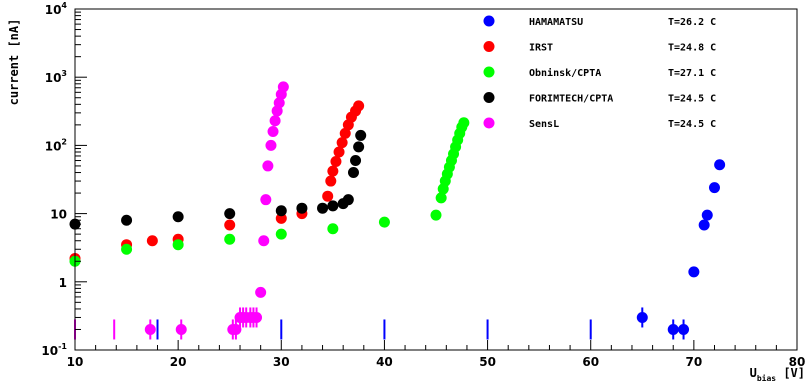 This screenshot has width=808, height=390. What do you see at coordinates (694, 362) in the screenshot?
I see `x-tick-label: 70` at bounding box center [694, 362].